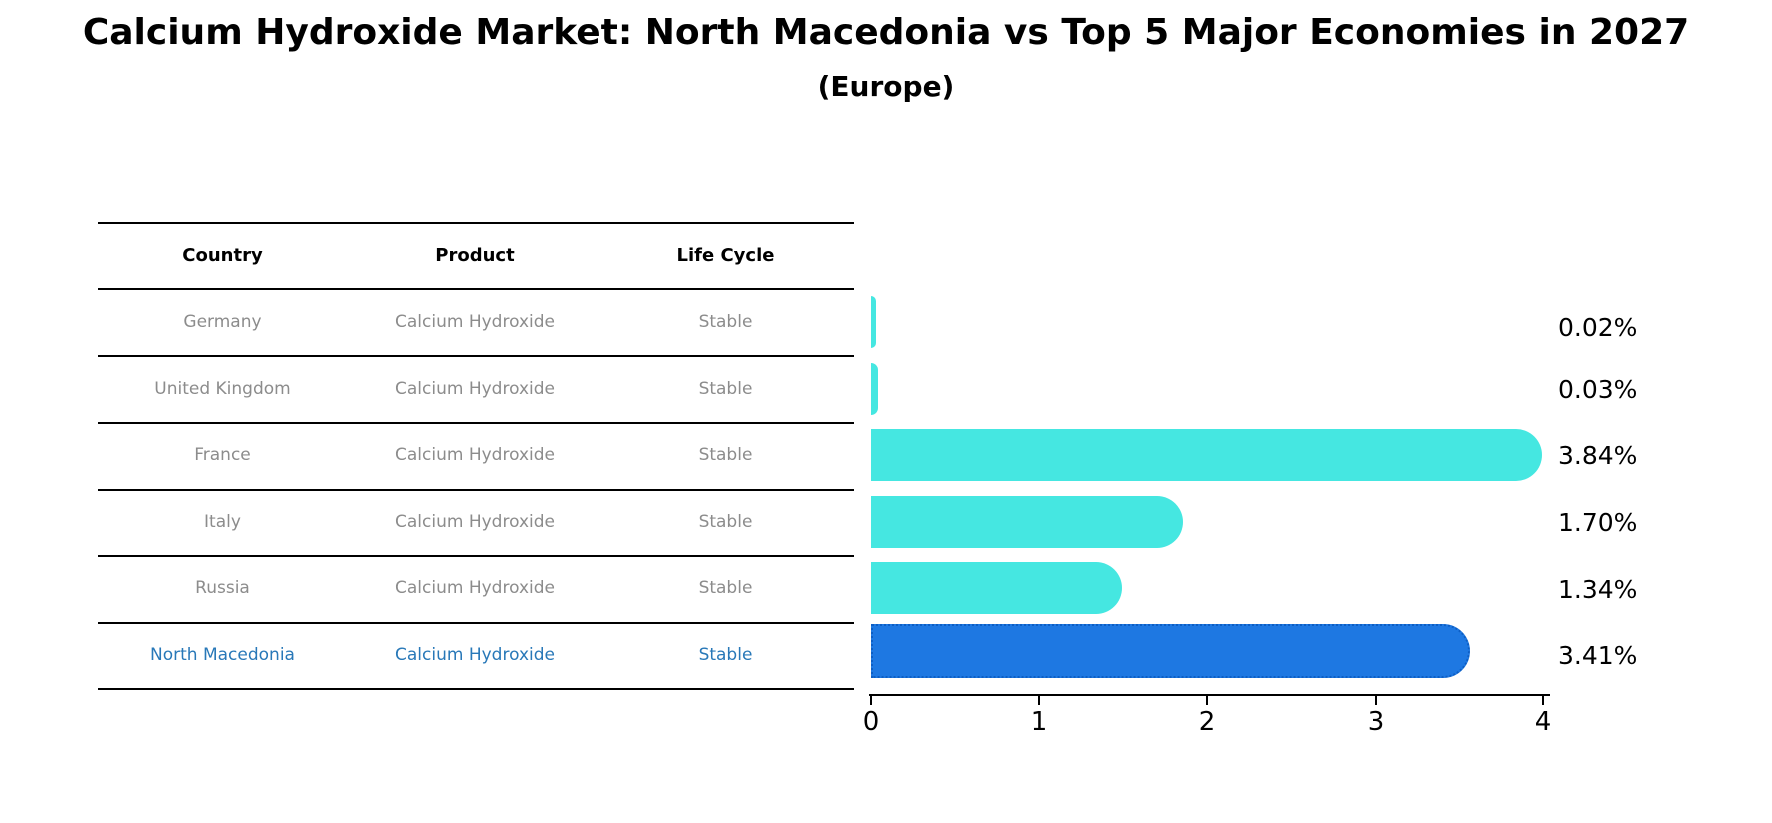 Image resolution: width=1772 pixels, height=823 pixels. I want to click on x-axis-tick-label: 1, so click(1039, 722).